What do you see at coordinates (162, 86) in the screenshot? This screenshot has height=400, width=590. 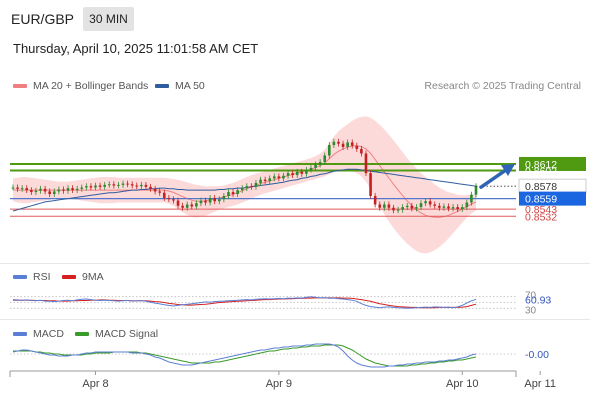 I see `ma50-swatch` at bounding box center [162, 86].